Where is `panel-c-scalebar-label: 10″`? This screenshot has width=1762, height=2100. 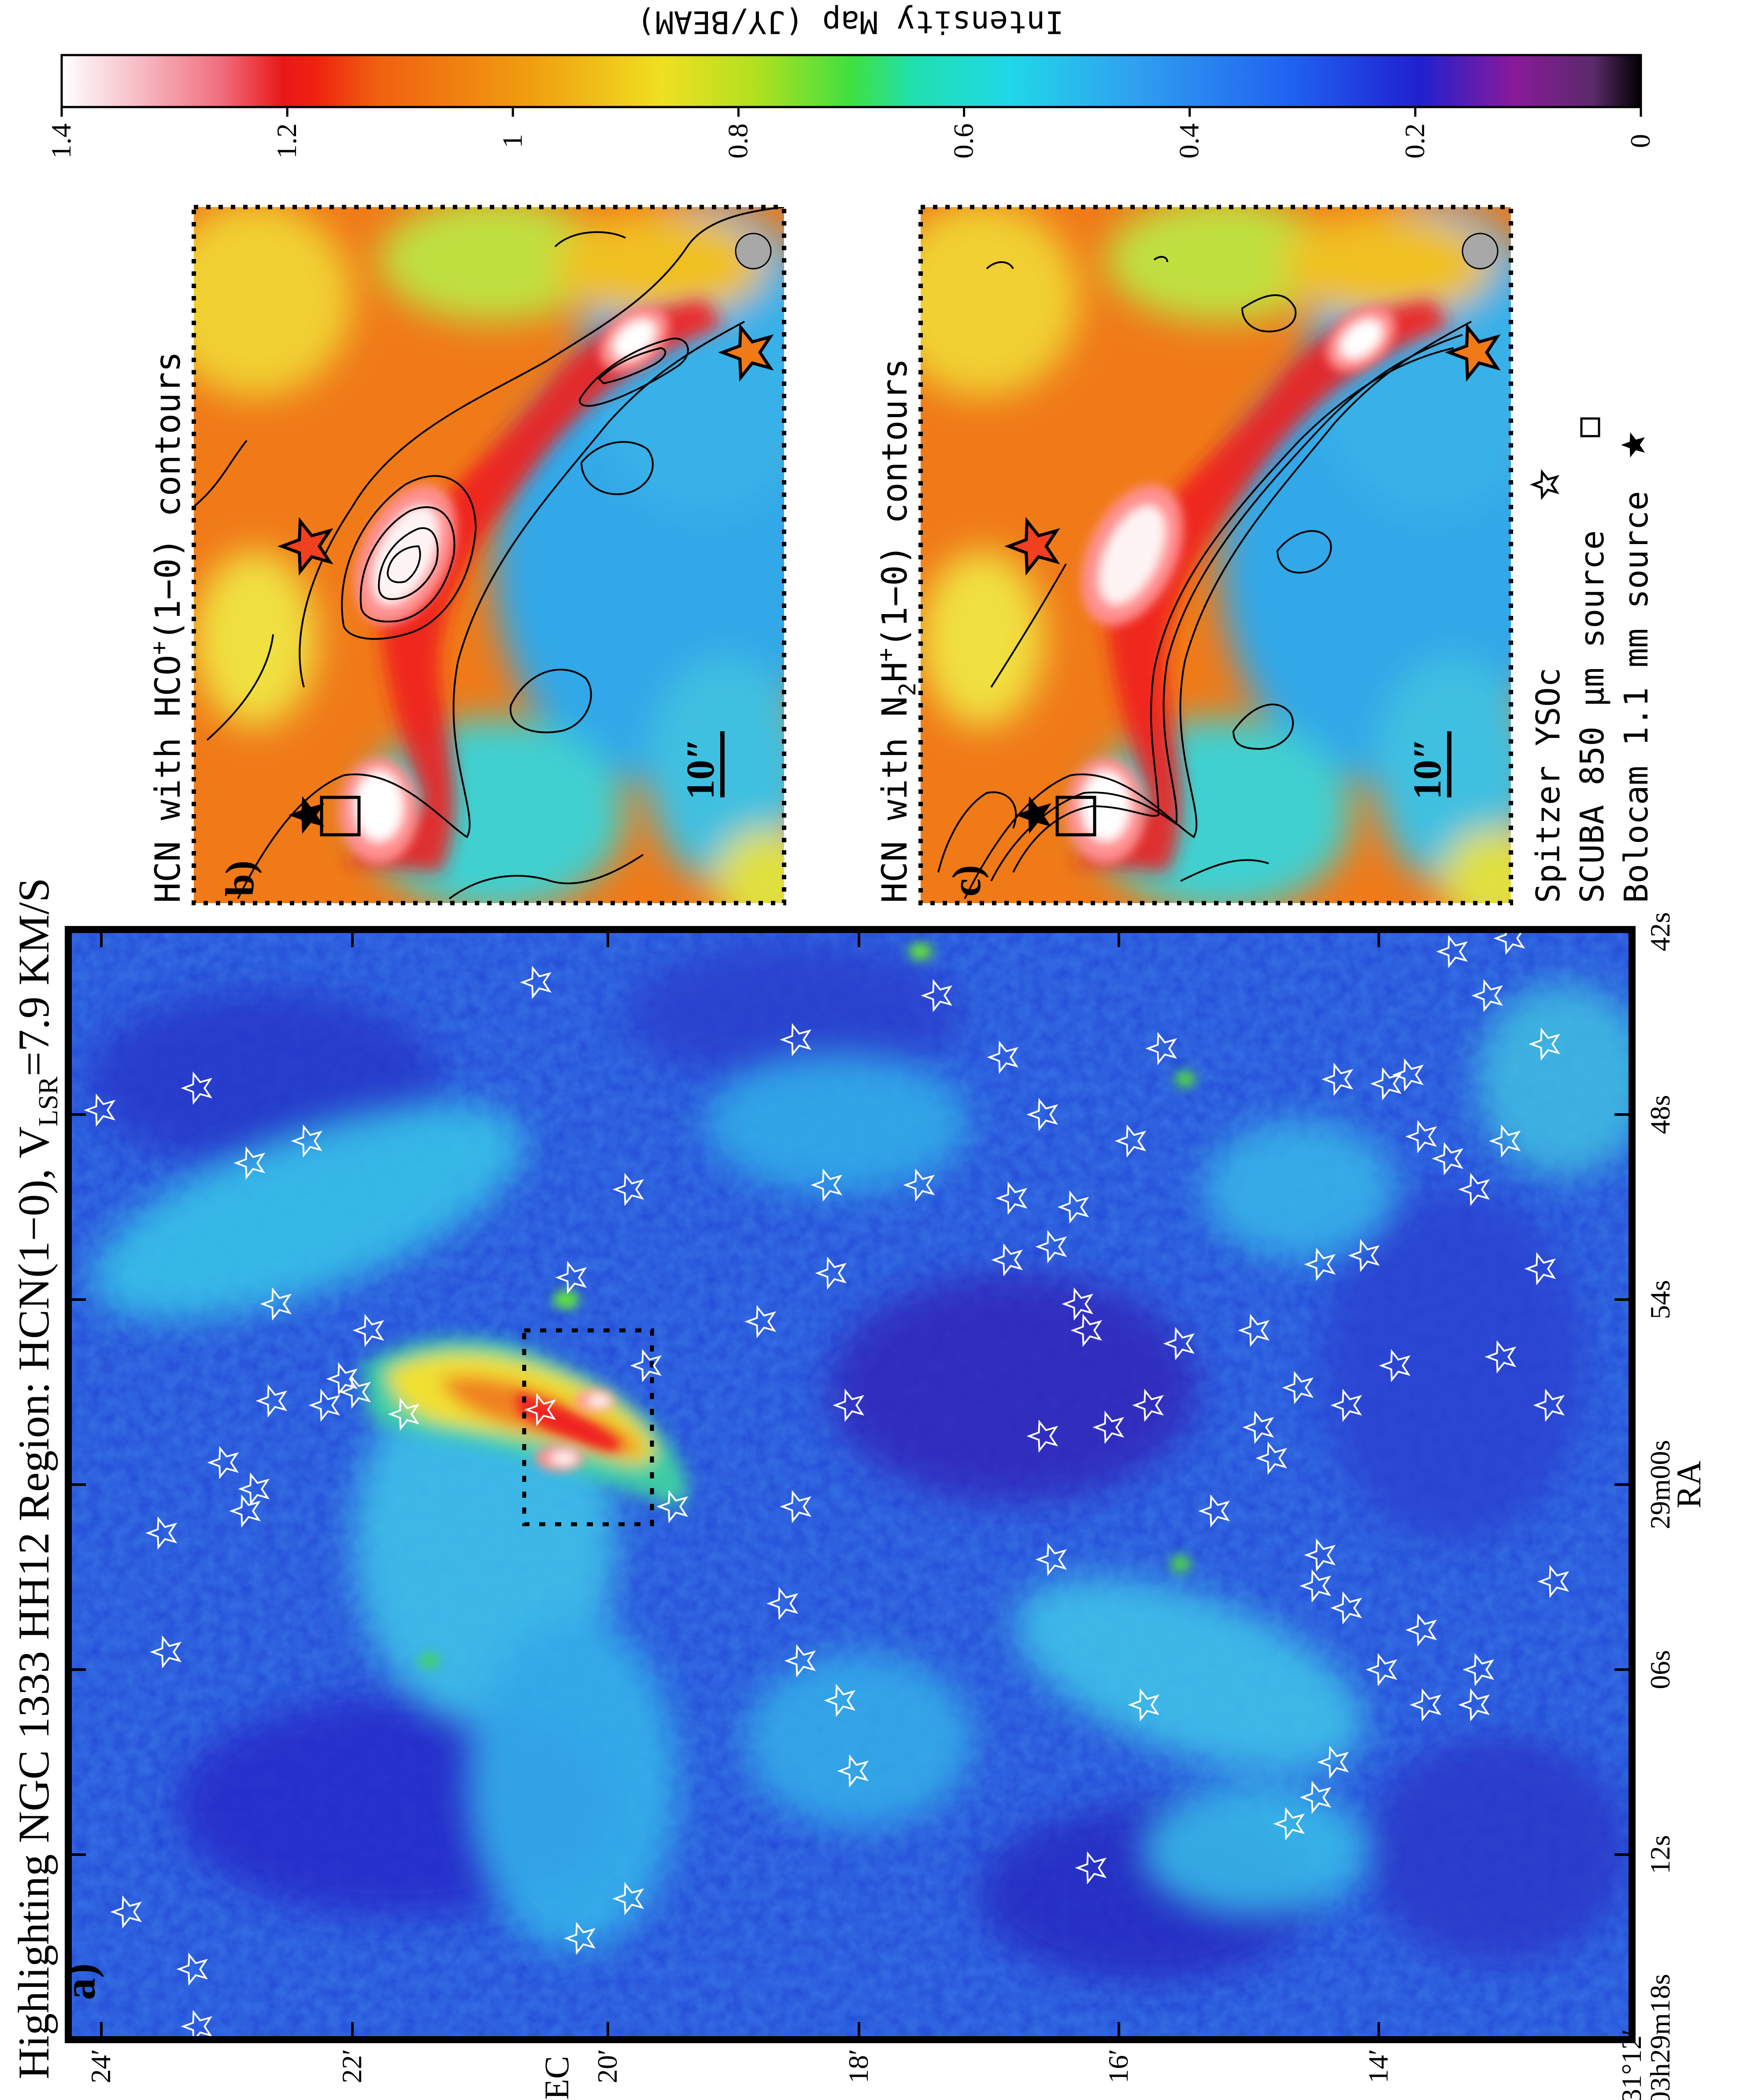 panel-c-scalebar-label: 10″ is located at coordinates (1427, 769).